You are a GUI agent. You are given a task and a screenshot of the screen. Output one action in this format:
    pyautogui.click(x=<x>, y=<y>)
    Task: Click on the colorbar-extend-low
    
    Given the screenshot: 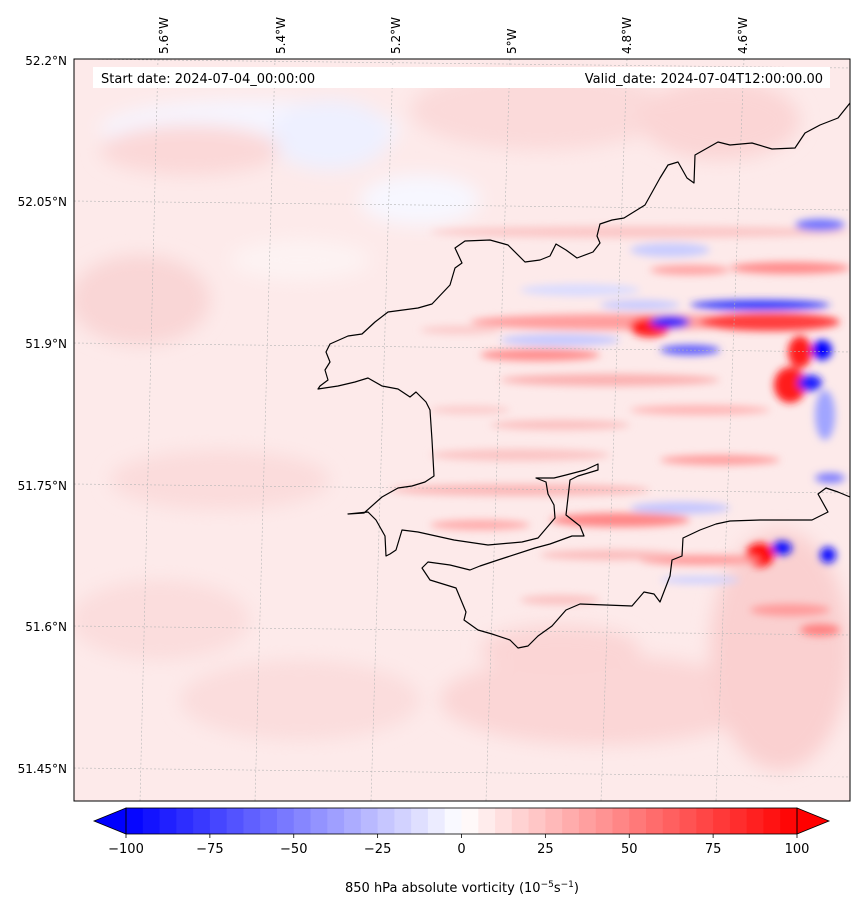 What is the action you would take?
    pyautogui.click(x=109, y=821)
    